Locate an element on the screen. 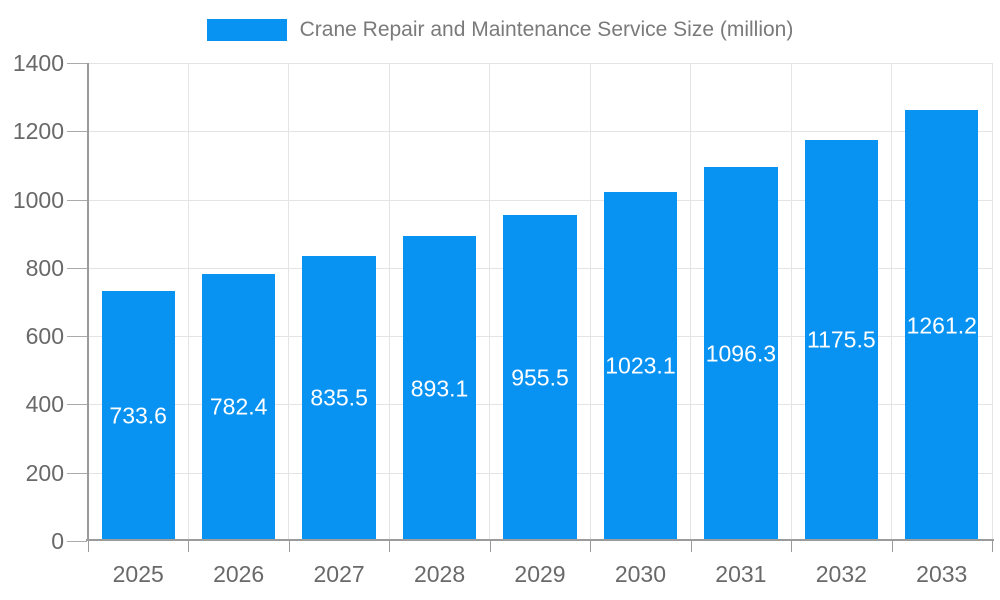 The width and height of the screenshot is (1000, 600). bar-2032: 1175.5 is located at coordinates (841, 340).